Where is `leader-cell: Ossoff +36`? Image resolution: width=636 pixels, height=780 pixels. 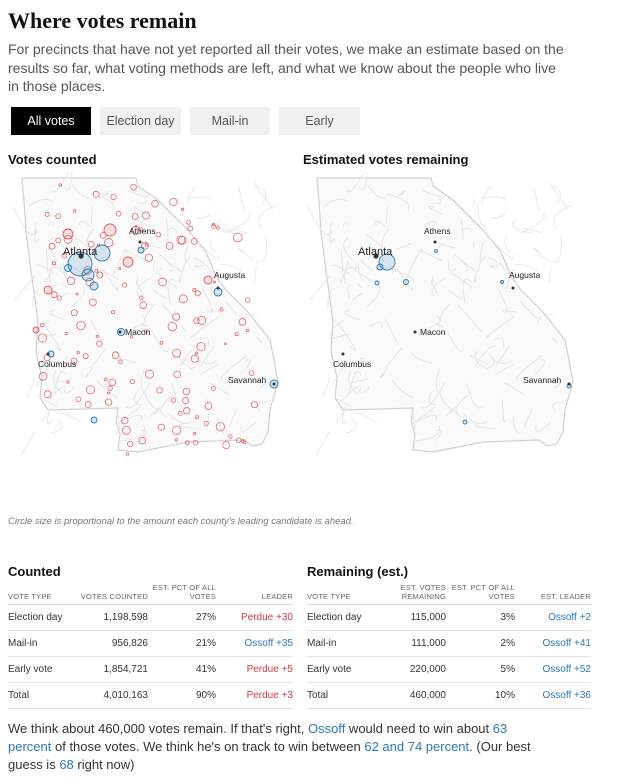
leader-cell: Ossoff +36 is located at coordinates (553, 695).